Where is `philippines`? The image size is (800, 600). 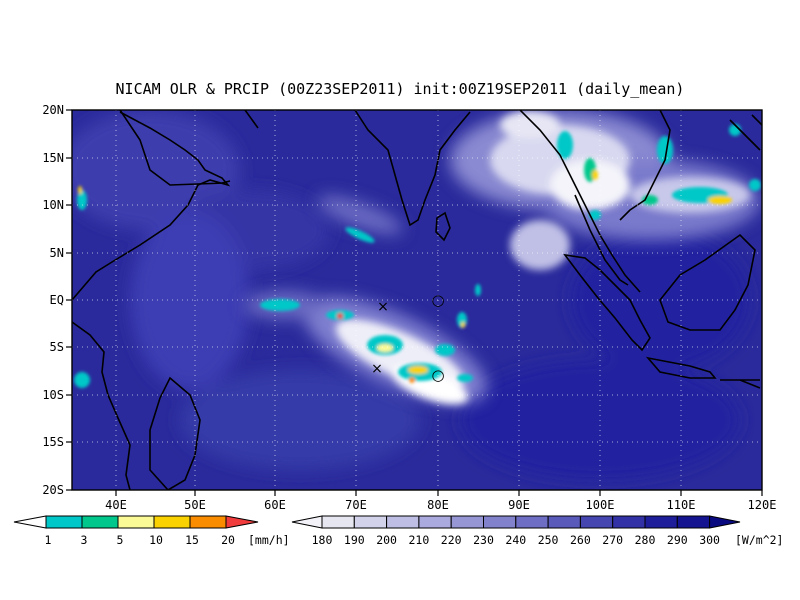 philippines is located at coordinates (745, 132).